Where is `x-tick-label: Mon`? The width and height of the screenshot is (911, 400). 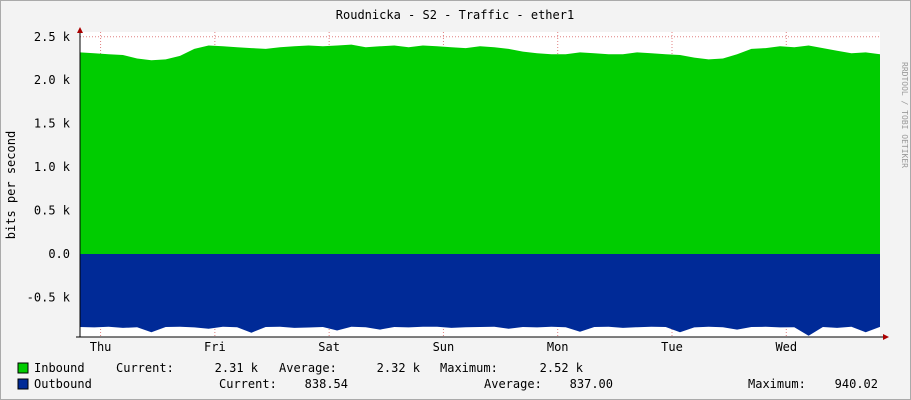 x-tick-label: Mon is located at coordinates (558, 347).